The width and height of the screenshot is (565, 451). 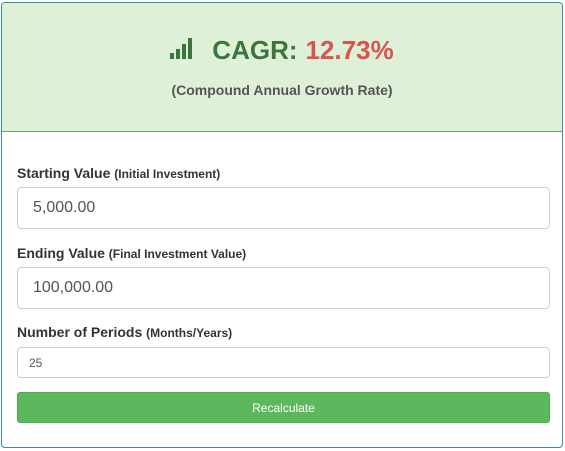 What do you see at coordinates (177, 254) in the screenshot?
I see `ending-value-hint: (Final Investment Value)` at bounding box center [177, 254].